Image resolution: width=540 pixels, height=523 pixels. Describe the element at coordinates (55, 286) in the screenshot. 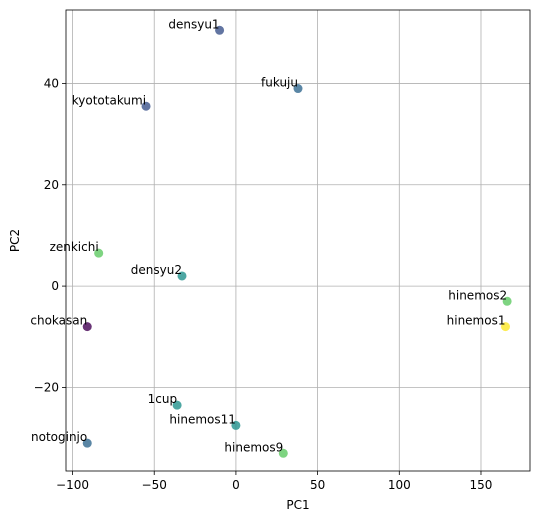

I see `y-tick-label: 0` at that location.